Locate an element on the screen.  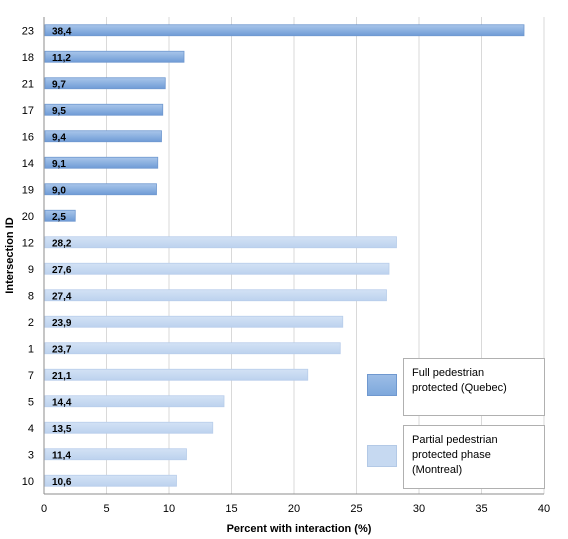
y-tick-label-1: 1 is located at coordinates (31, 349).